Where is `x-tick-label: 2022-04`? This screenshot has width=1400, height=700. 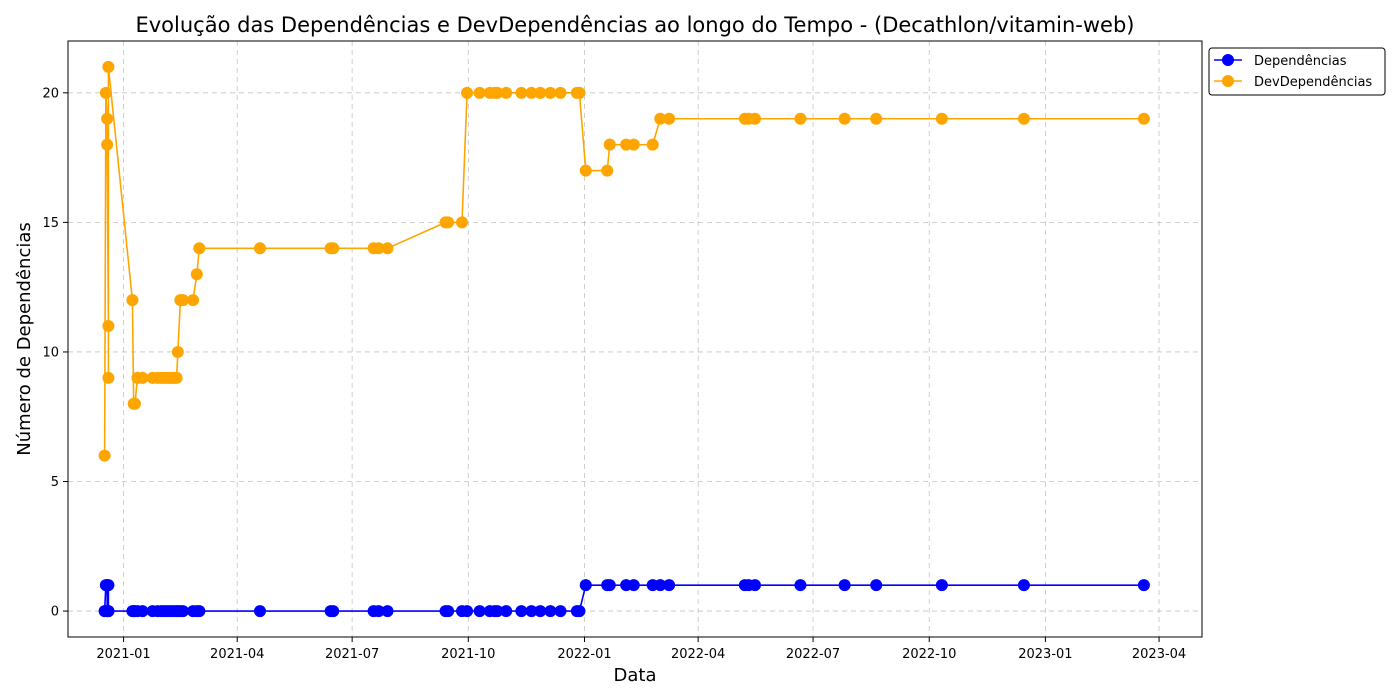 x-tick-label: 2022-04 is located at coordinates (698, 654).